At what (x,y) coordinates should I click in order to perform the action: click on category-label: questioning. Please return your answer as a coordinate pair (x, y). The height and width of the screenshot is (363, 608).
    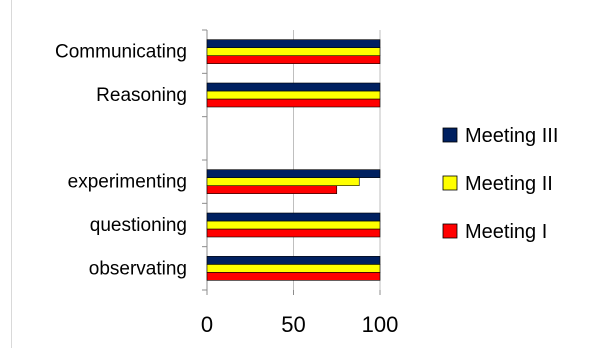
    Looking at the image, I should click on (138, 225).